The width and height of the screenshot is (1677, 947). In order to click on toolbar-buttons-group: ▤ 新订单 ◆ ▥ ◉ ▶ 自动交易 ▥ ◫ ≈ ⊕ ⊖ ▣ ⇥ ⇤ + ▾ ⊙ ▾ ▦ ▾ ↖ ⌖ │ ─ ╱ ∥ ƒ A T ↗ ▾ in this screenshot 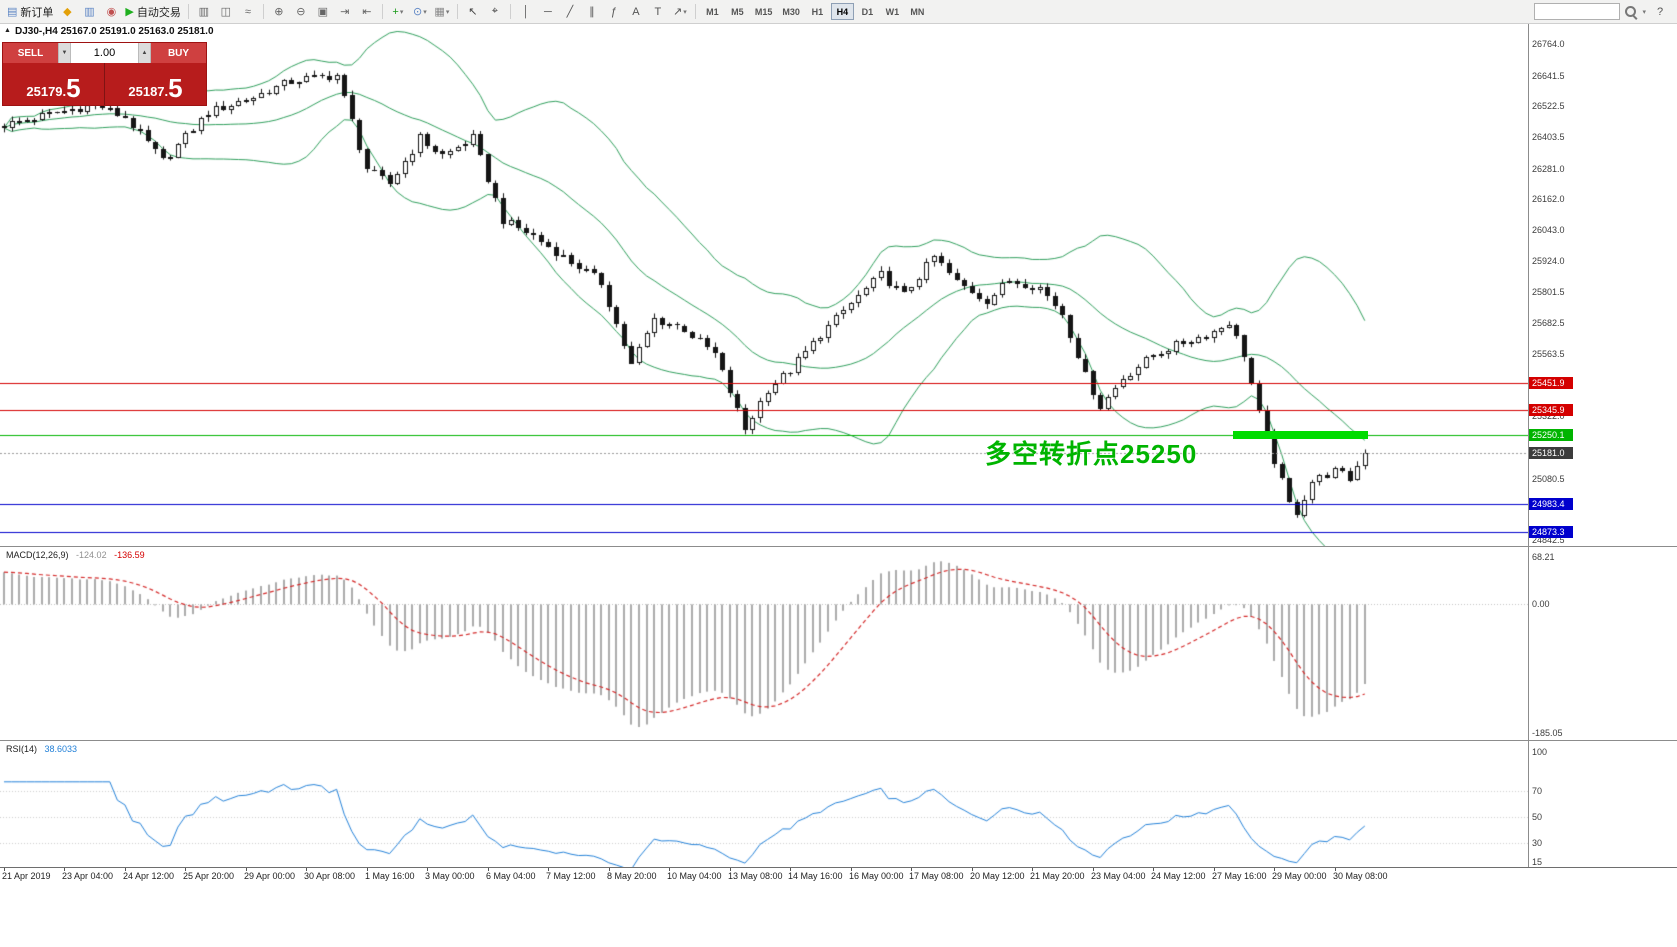, I will do `click(352, 12)`.